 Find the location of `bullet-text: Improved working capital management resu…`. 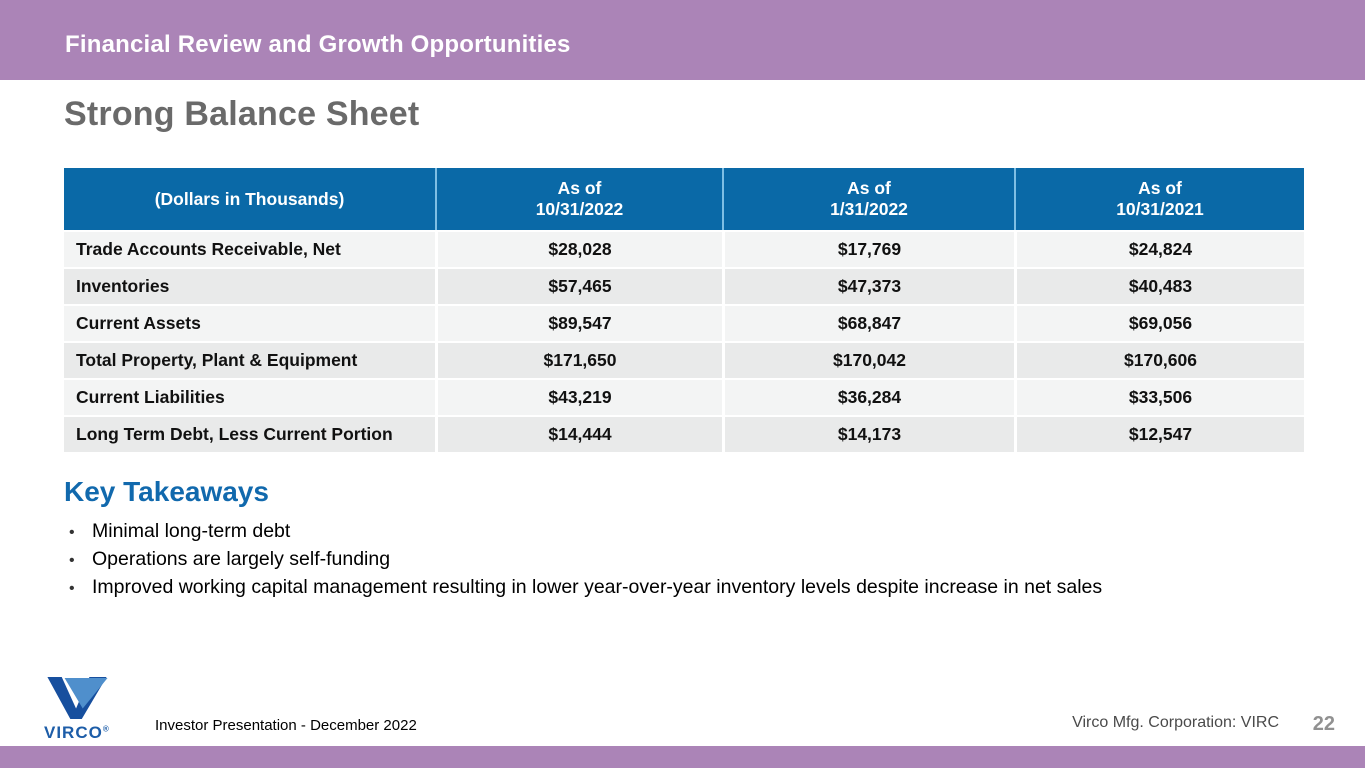

bullet-text: Improved working capital management resu… is located at coordinates (597, 587).